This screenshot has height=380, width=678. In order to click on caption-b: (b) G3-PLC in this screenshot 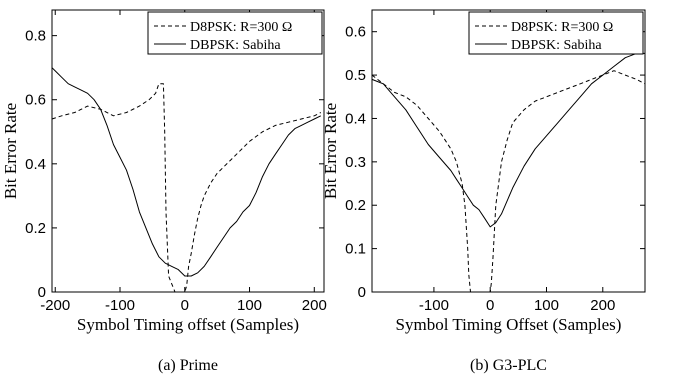, I will do `click(508, 365)`.